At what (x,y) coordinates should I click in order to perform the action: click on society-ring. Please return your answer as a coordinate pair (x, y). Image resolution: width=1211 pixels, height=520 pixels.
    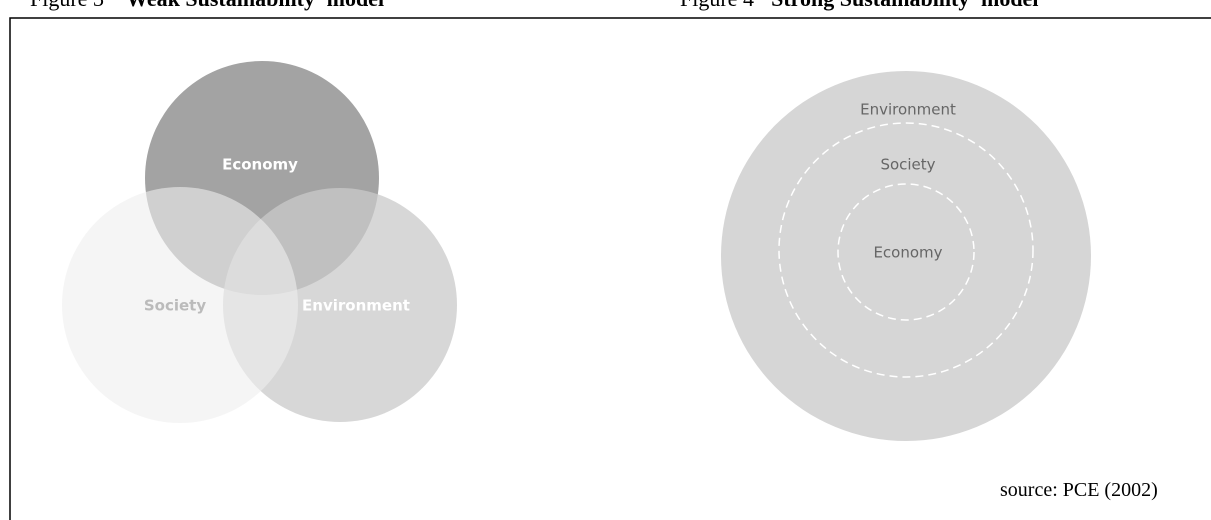
    Looking at the image, I should click on (906, 250).